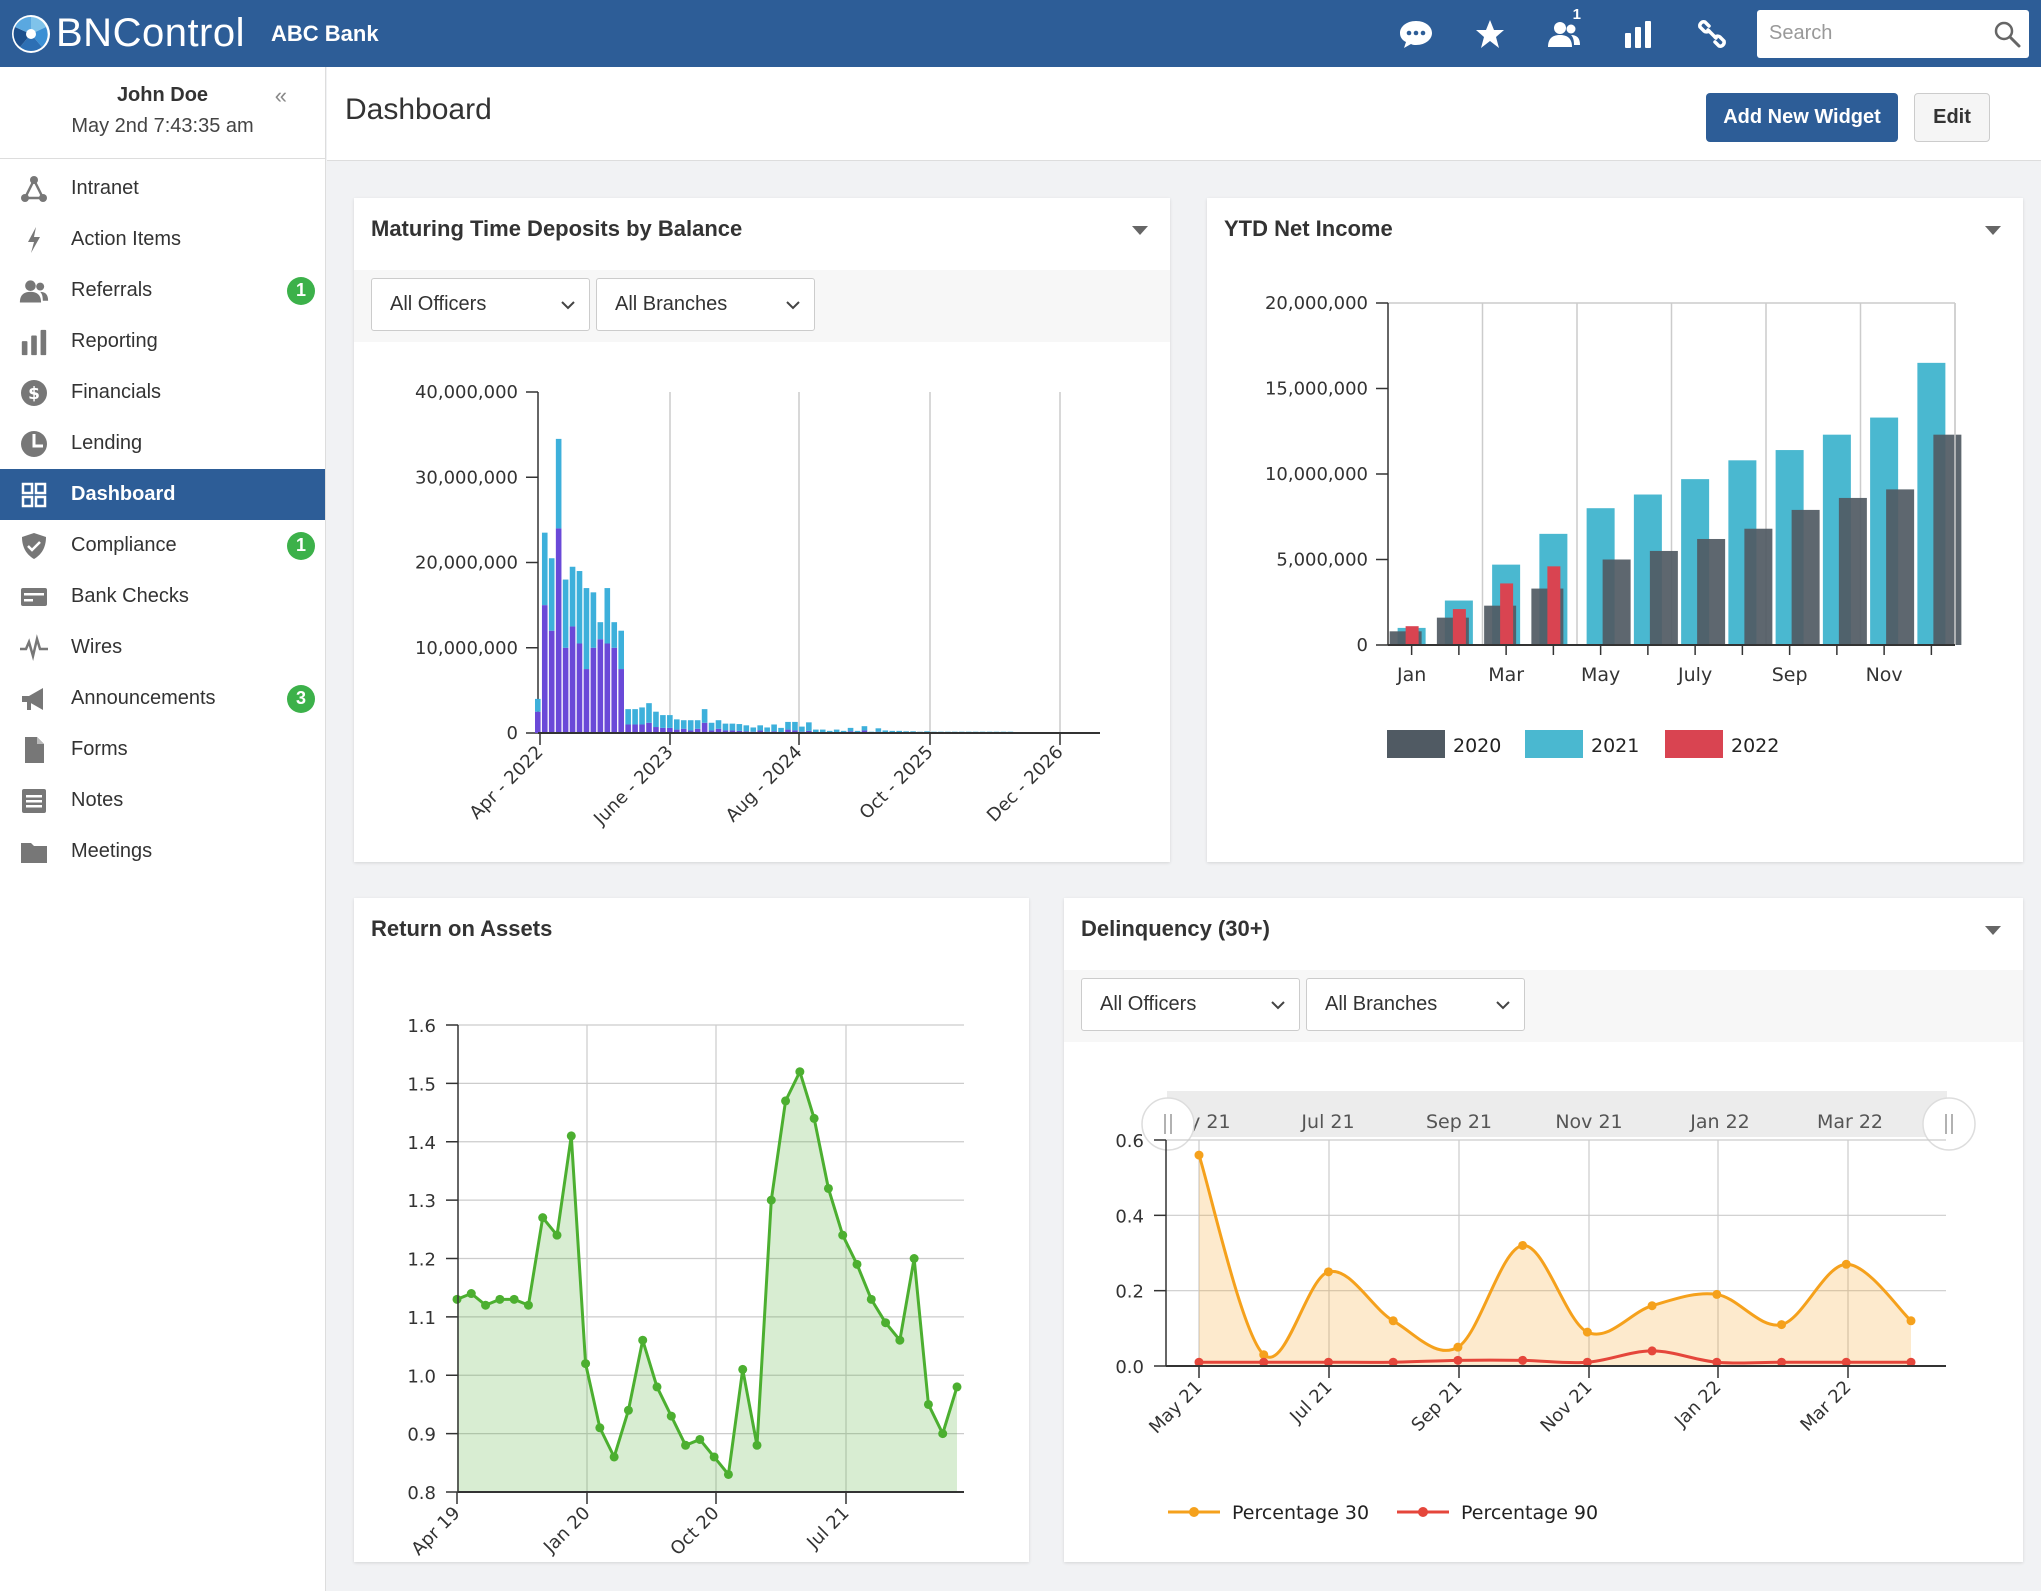  I want to click on sidebar-item-compliance: Compliance 1, so click(162, 545).